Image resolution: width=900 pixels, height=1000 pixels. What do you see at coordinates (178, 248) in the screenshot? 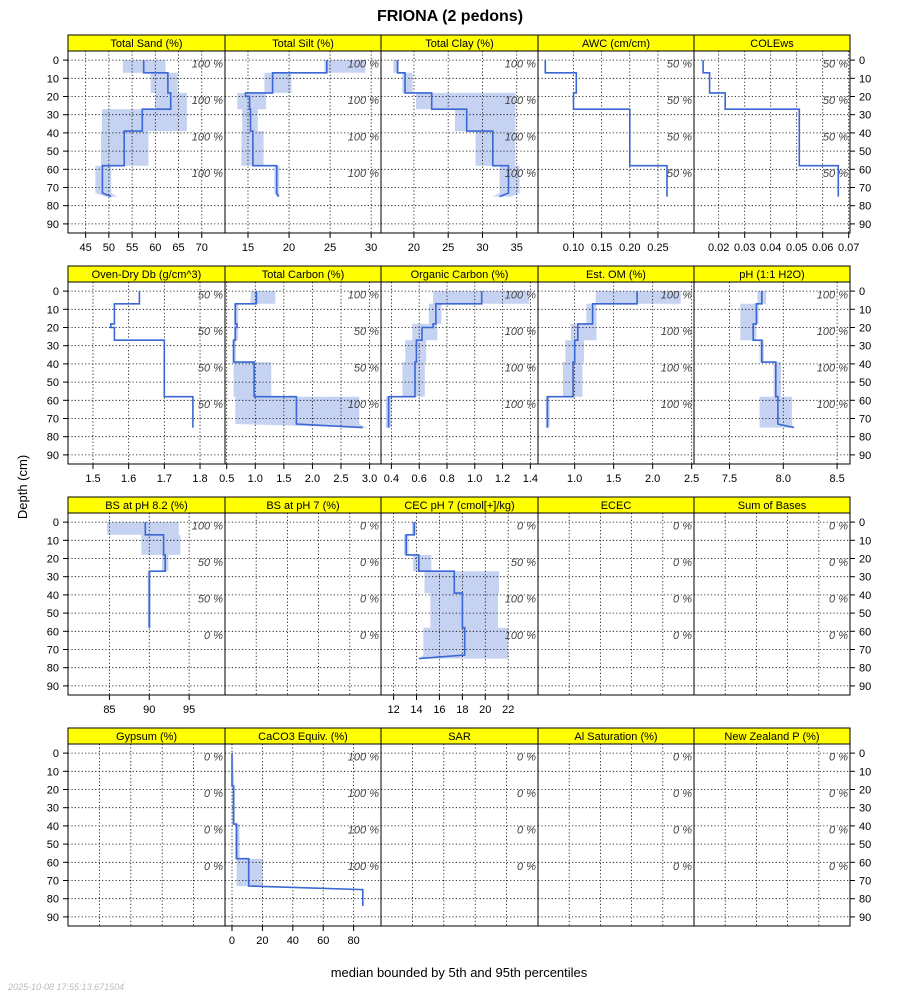
I see `x-tick-label: 65` at bounding box center [178, 248].